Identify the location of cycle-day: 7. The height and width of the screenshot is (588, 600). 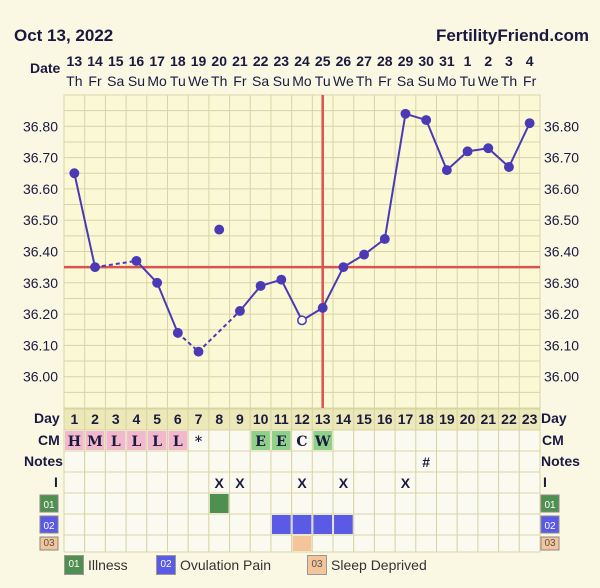
(199, 419).